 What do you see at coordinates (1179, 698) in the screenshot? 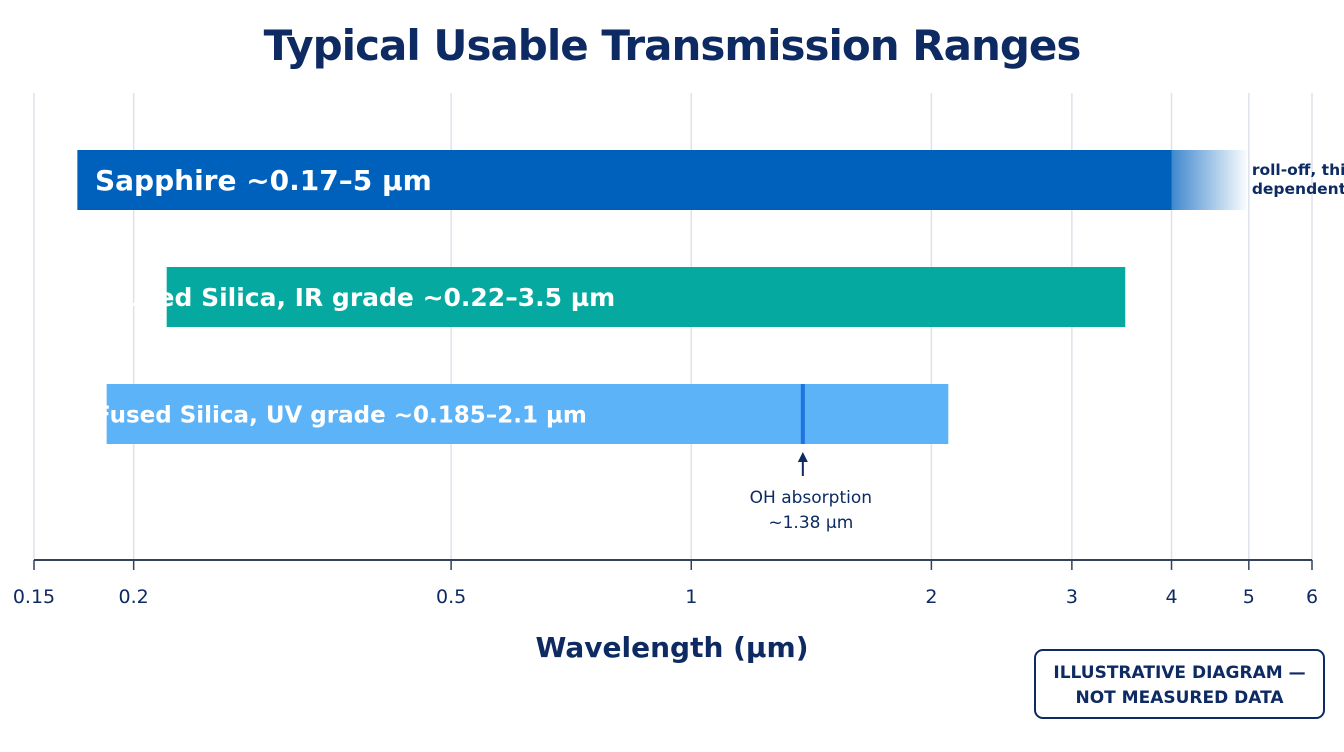
I see `disclaimer-line-2: NOT MEASURED DATA` at bounding box center [1179, 698].